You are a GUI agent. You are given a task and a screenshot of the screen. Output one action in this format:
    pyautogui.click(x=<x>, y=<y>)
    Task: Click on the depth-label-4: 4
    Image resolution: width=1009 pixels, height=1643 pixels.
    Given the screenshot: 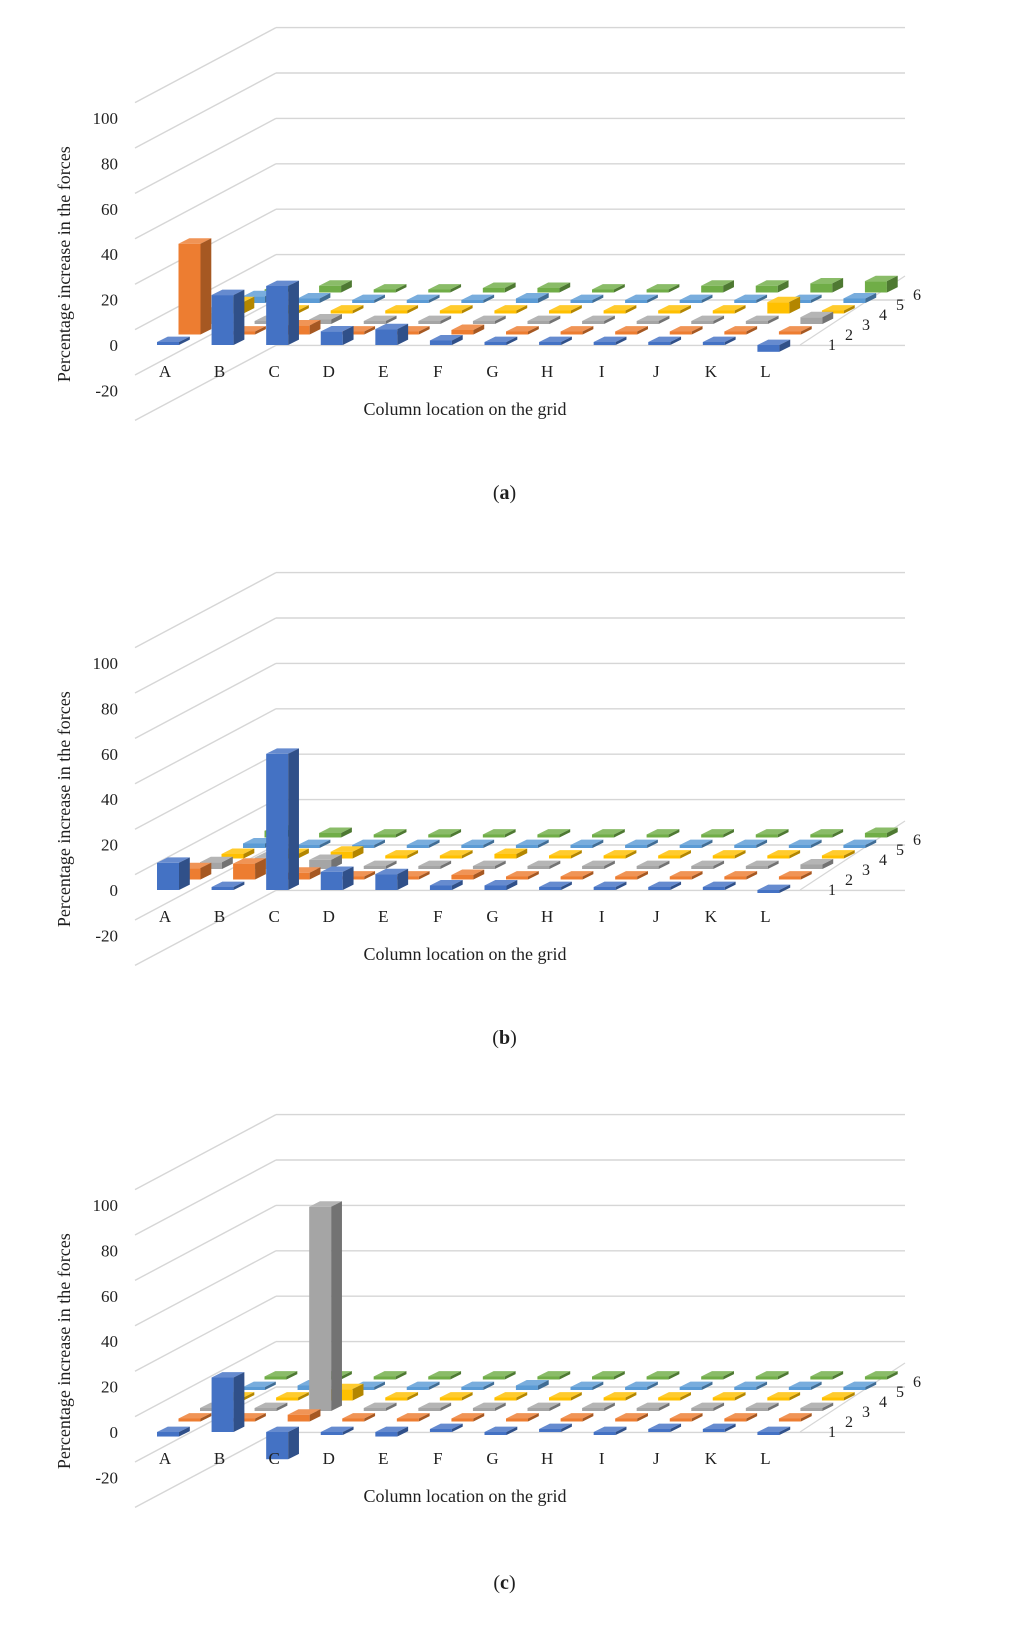 What is the action you would take?
    pyautogui.click(x=883, y=315)
    